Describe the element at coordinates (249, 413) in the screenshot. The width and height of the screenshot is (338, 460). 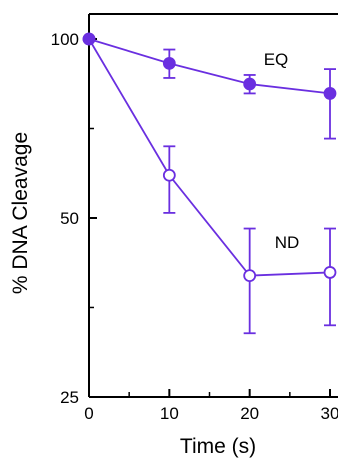
I see `x-tick-label: 20` at that location.